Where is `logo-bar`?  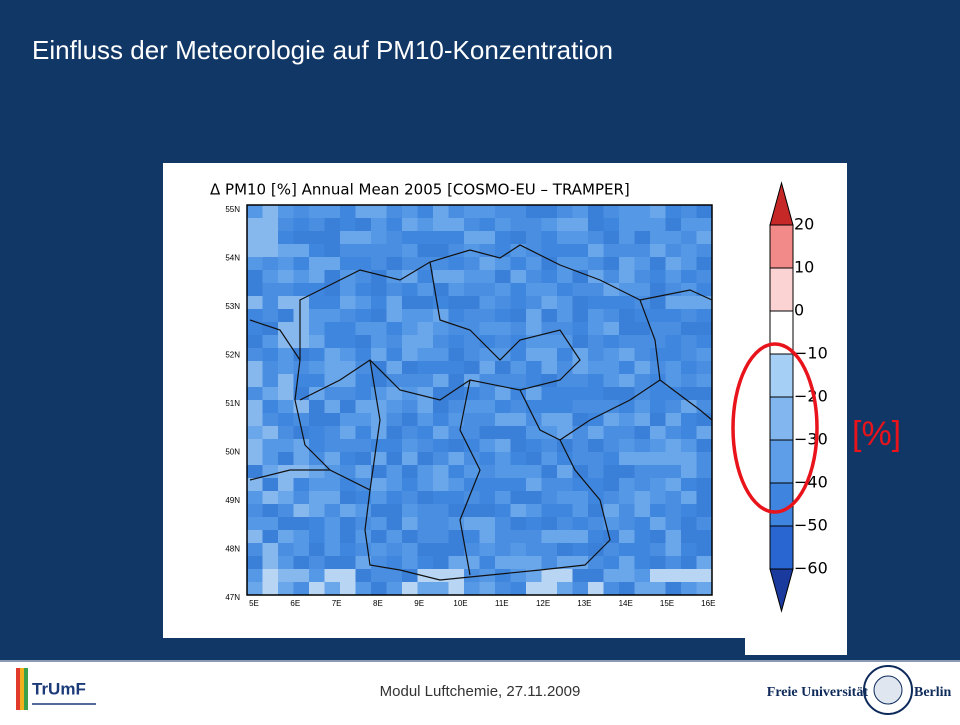
logo-bar is located at coordinates (22, 689).